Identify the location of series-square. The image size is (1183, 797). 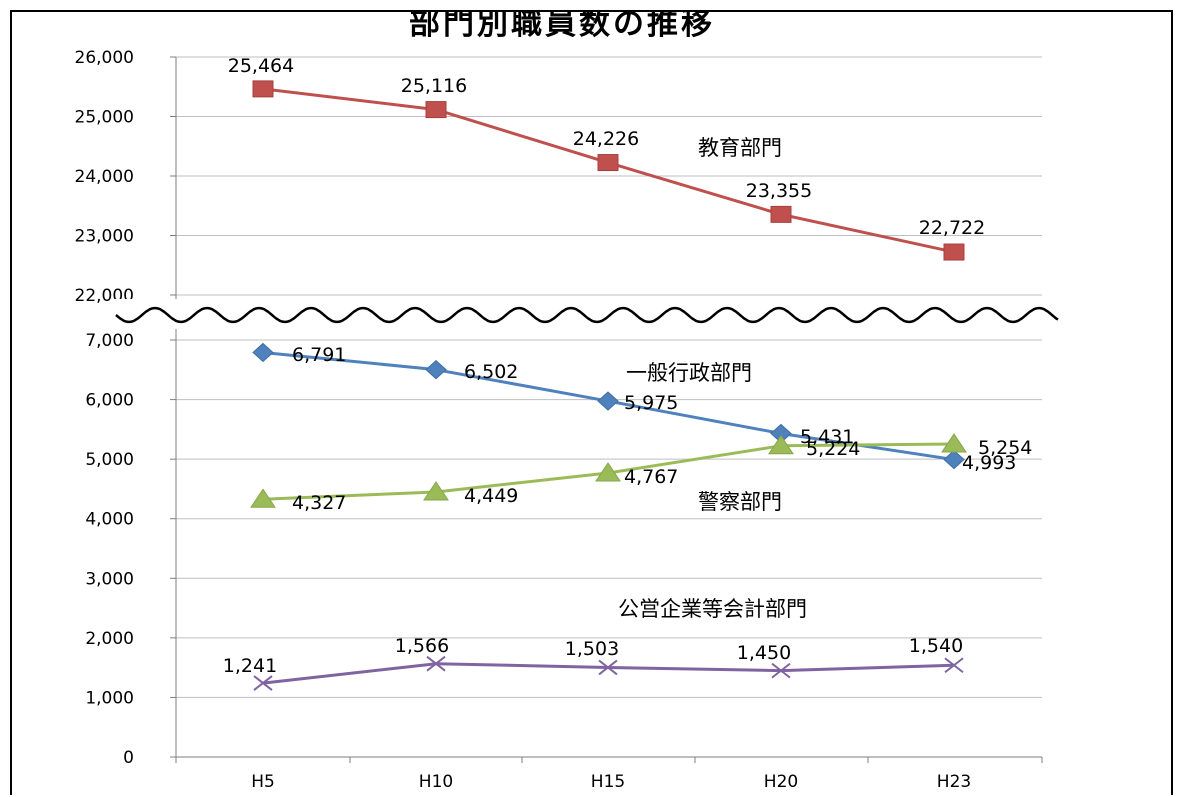
(608, 170).